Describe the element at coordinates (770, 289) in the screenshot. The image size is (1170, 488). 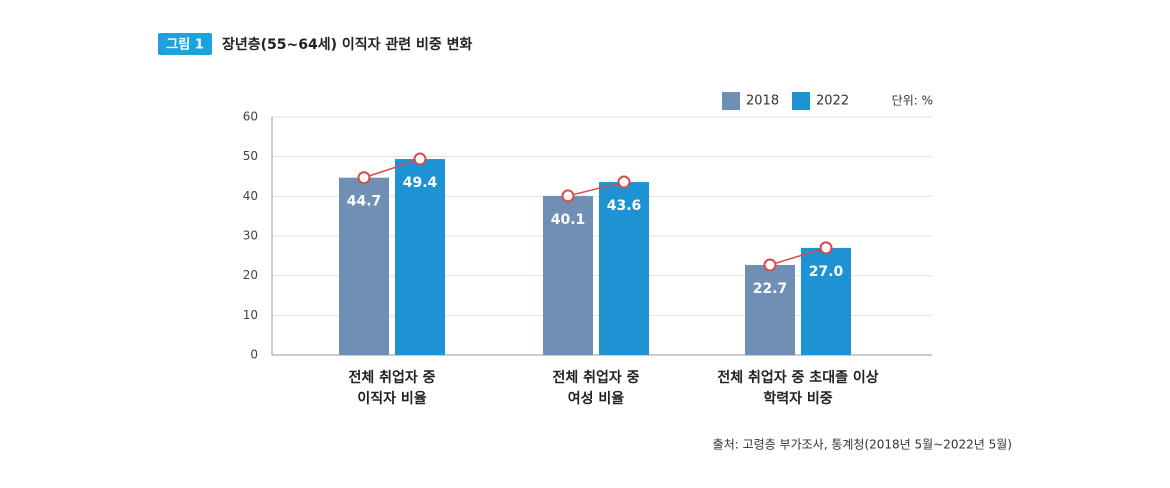
I see `data-label: 22.7` at that location.